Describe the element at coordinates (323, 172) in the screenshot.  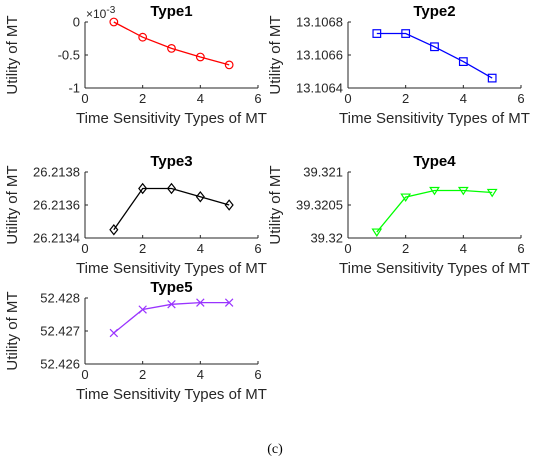
I see `y-tick-label: 39.321` at that location.